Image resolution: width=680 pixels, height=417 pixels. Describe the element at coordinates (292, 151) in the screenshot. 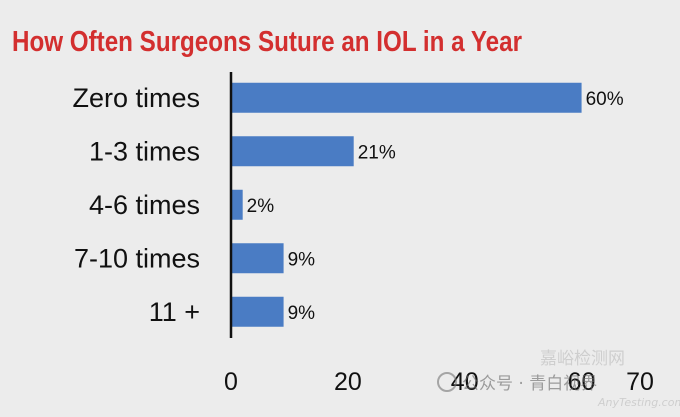

I see `bar-1-3-times` at that location.